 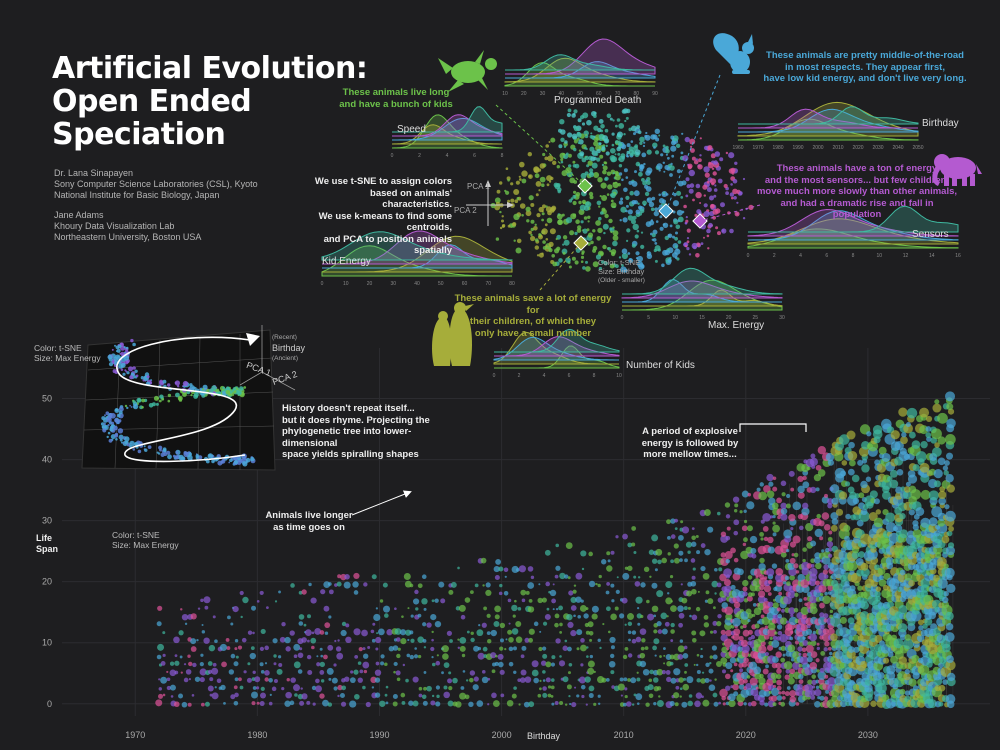 I want to click on ridge-tick-label: 8, so click(x=502, y=156).